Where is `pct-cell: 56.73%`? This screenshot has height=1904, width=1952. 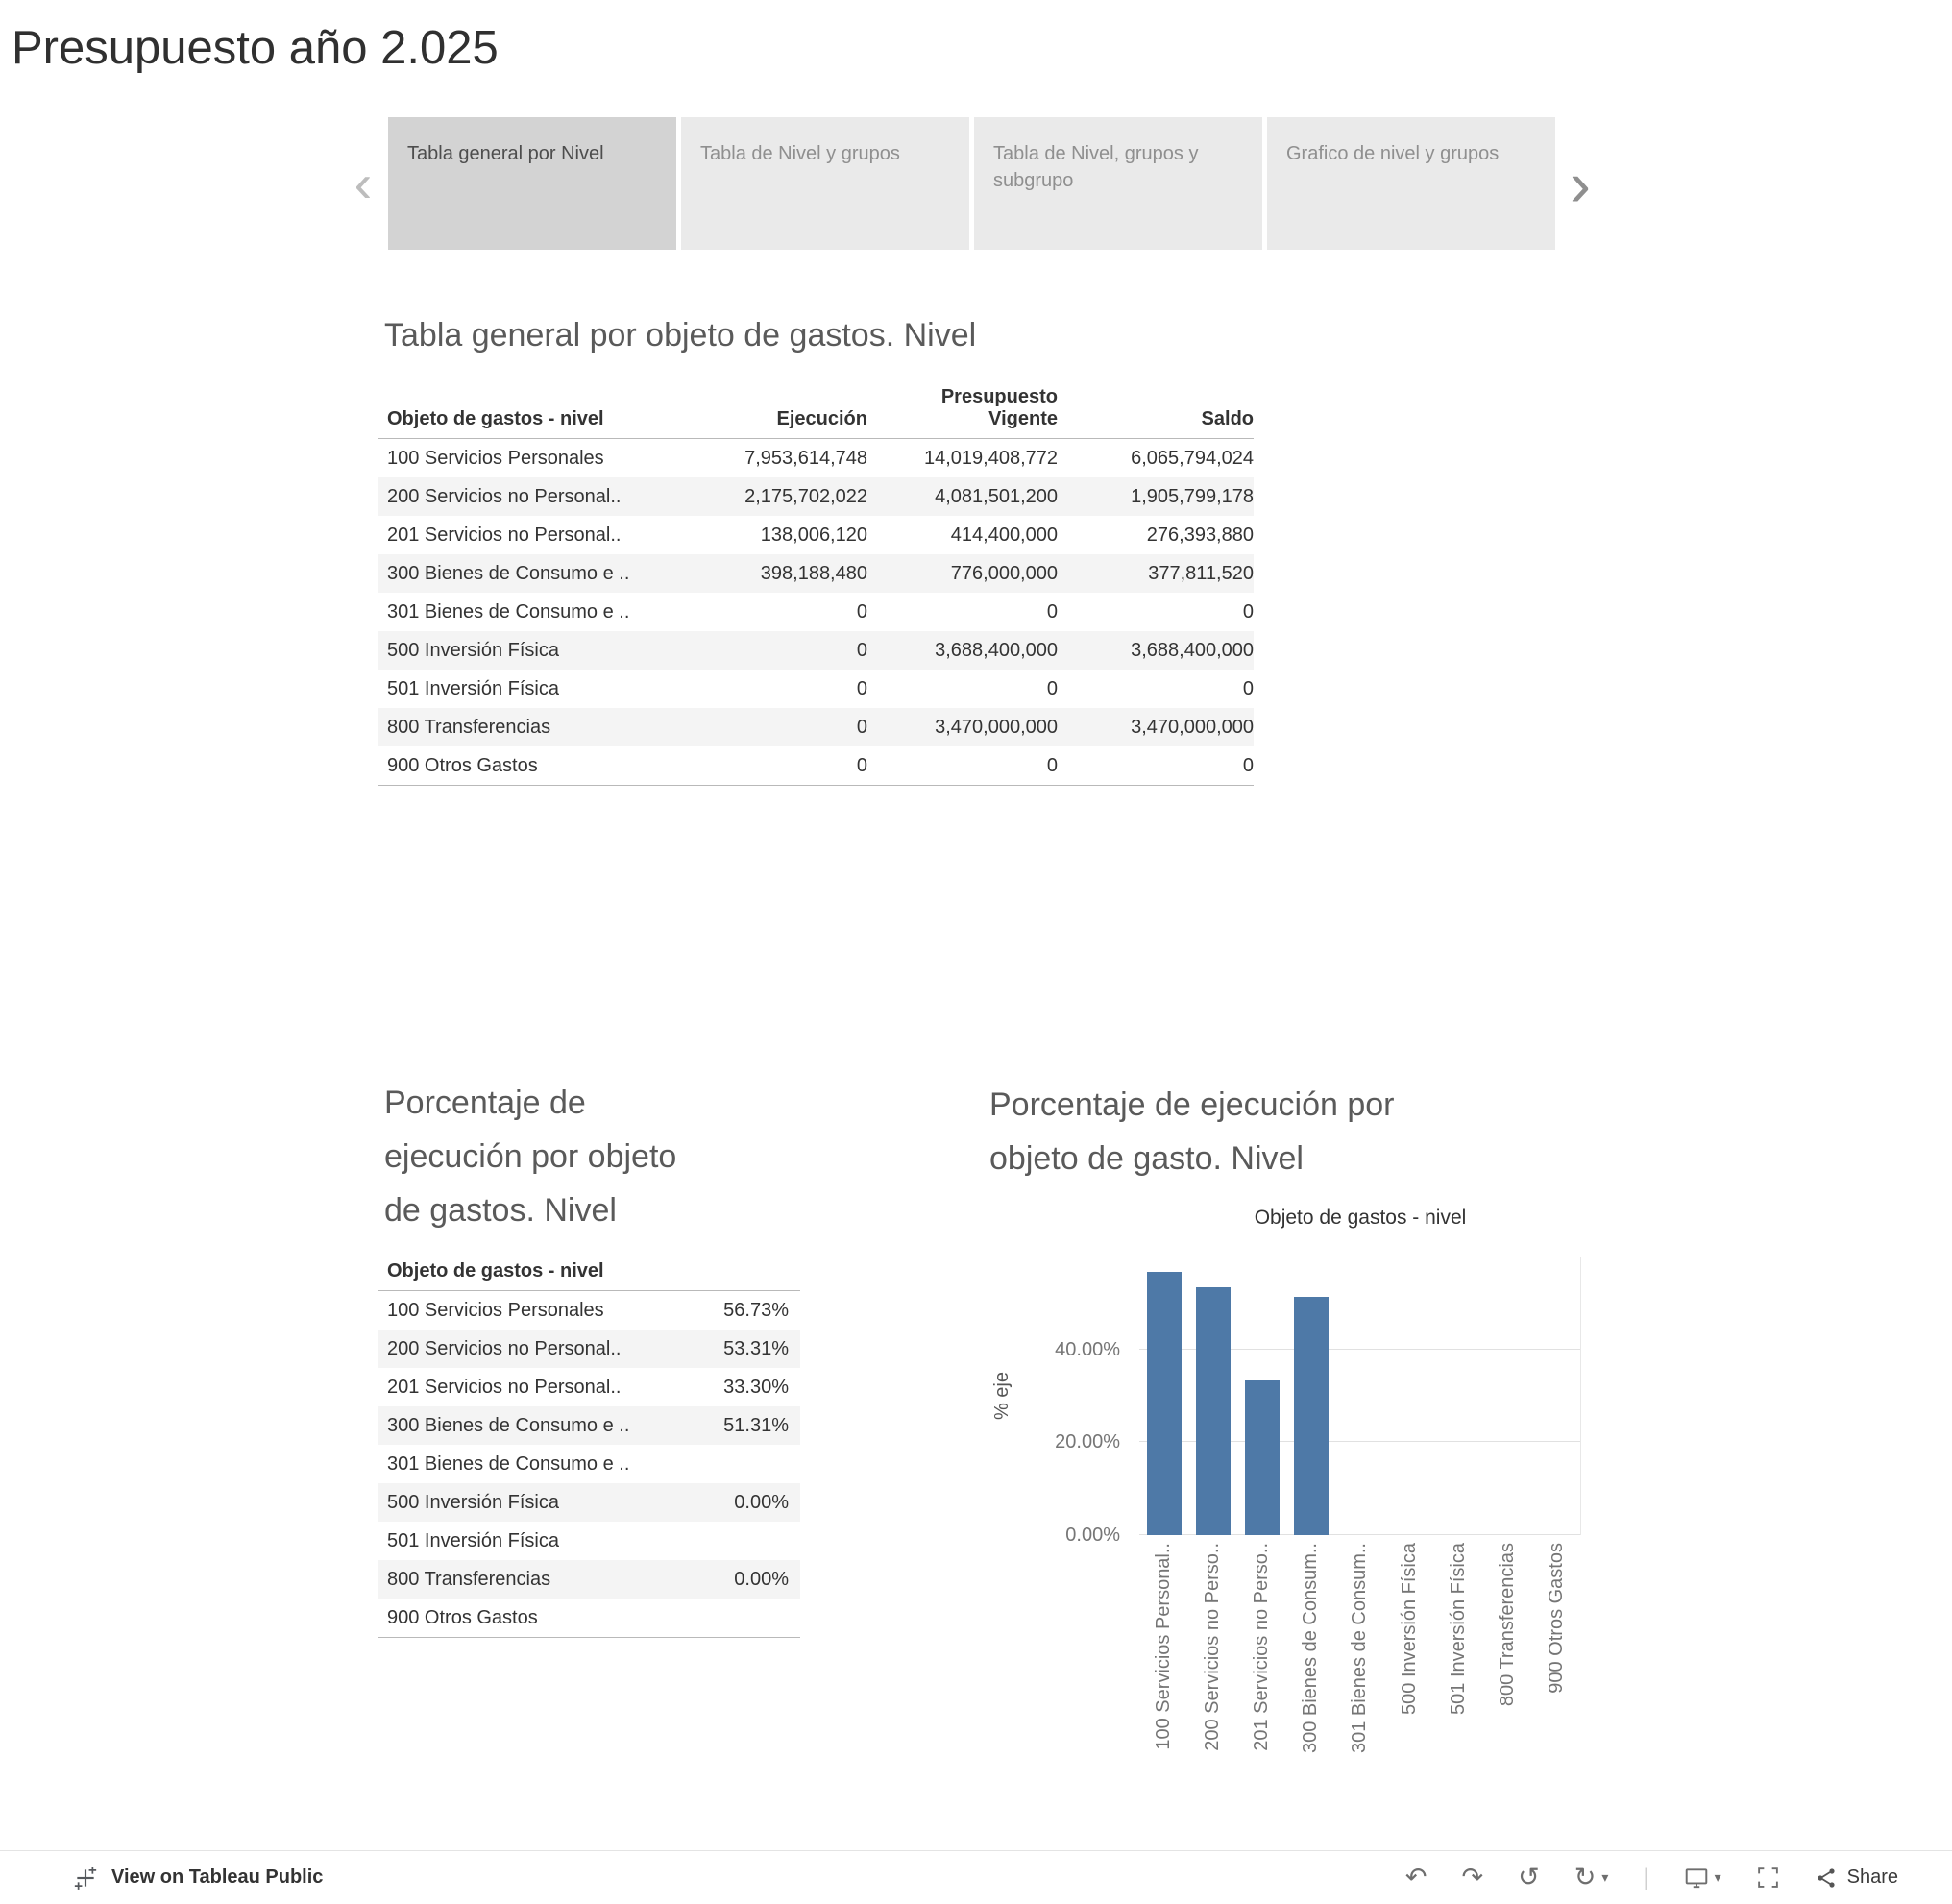
pct-cell: 56.73% is located at coordinates (756, 1310).